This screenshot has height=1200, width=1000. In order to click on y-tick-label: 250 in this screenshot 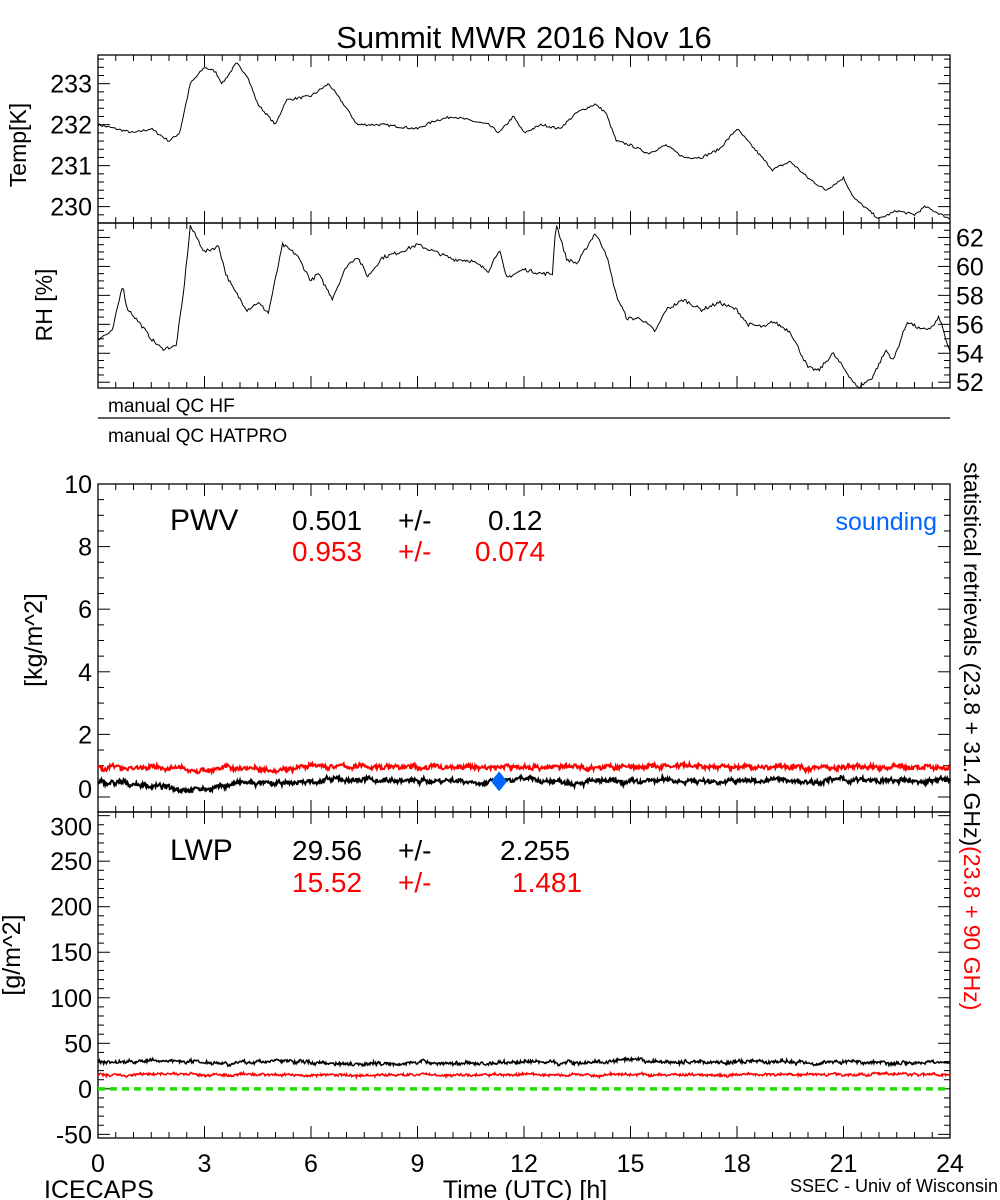, I will do `click(71, 862)`.